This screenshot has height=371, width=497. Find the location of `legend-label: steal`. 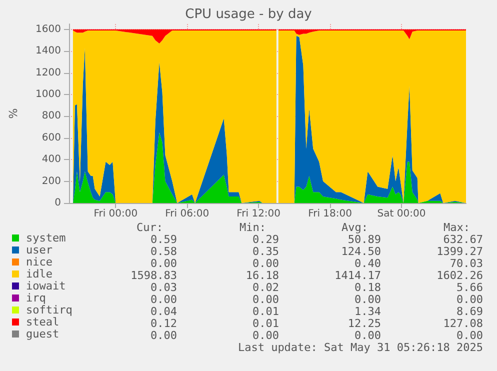

legend-label: steal is located at coordinates (43, 322).